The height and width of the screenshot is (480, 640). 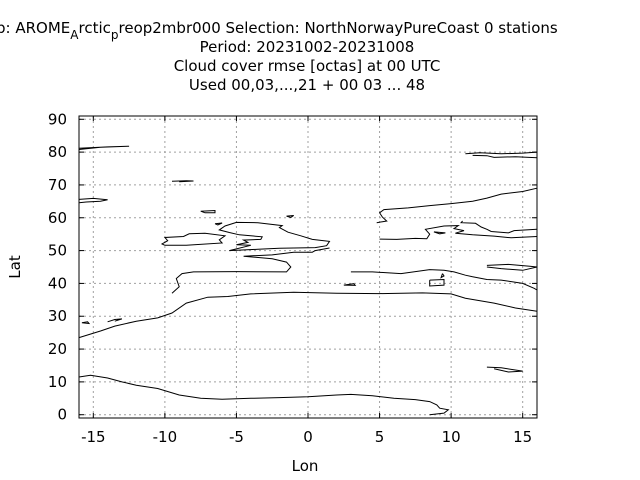 What do you see at coordinates (380, 437) in the screenshot?
I see `x-tick-label: 5` at bounding box center [380, 437].